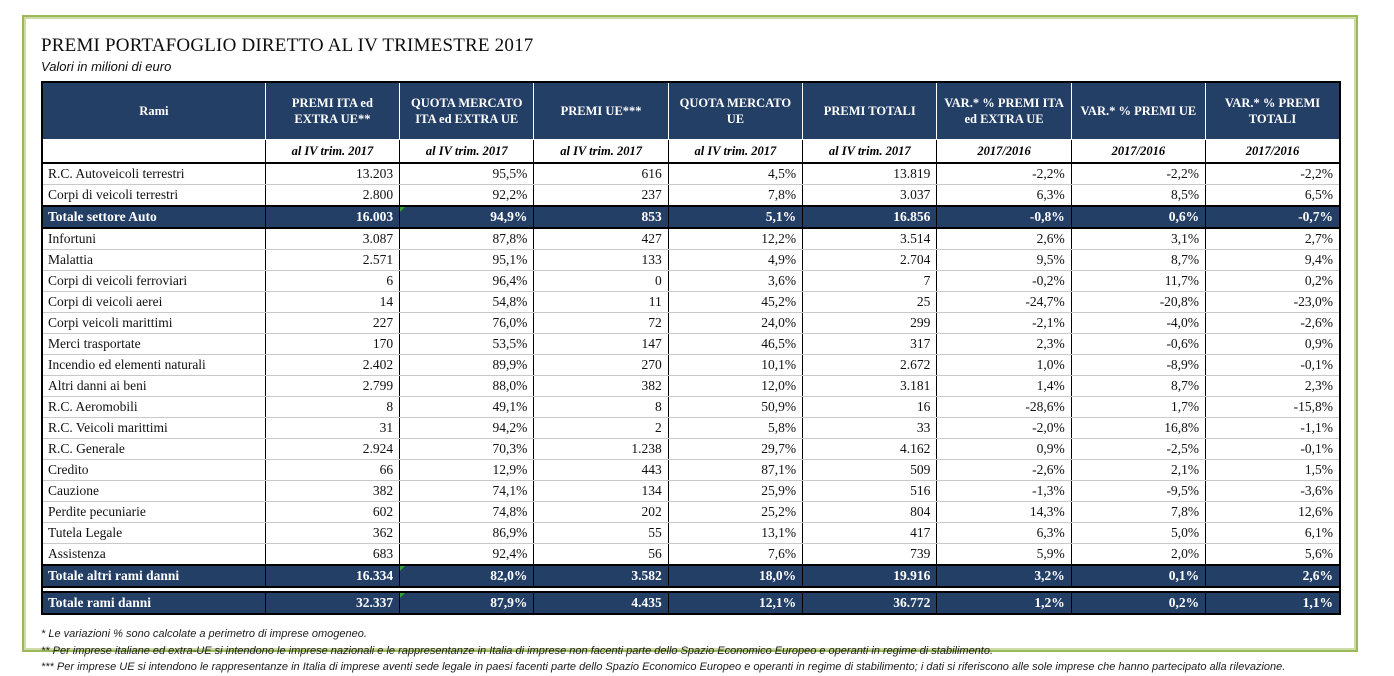 The width and height of the screenshot is (1394, 676). Describe the element at coordinates (691, 470) in the screenshot. I see `table-row: Credito 66 12,9% 443 87,1% 509 -2,6% 2,1% 1,5%` at that location.